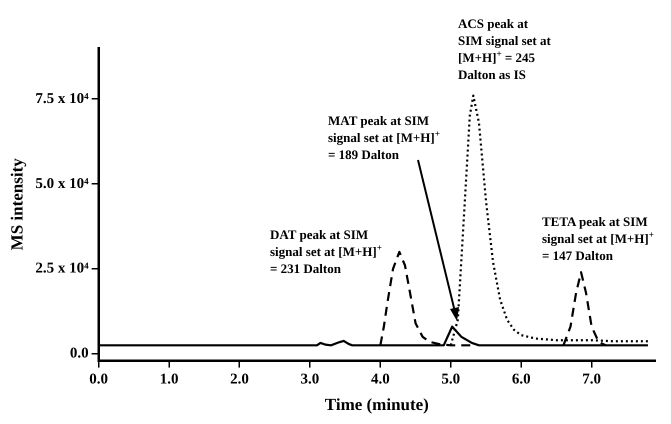  What do you see at coordinates (504, 49) in the screenshot?
I see `annotation: ACS peak at SIM signal set at [M+H]$^{+}$ = 245 Dalton as IS` at bounding box center [504, 49].